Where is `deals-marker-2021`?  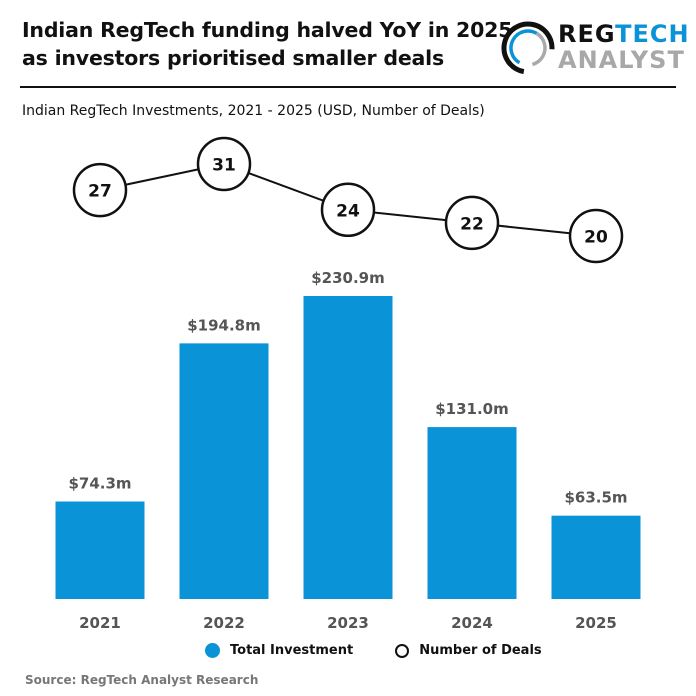 deals-marker-2021 is located at coordinates (100, 190).